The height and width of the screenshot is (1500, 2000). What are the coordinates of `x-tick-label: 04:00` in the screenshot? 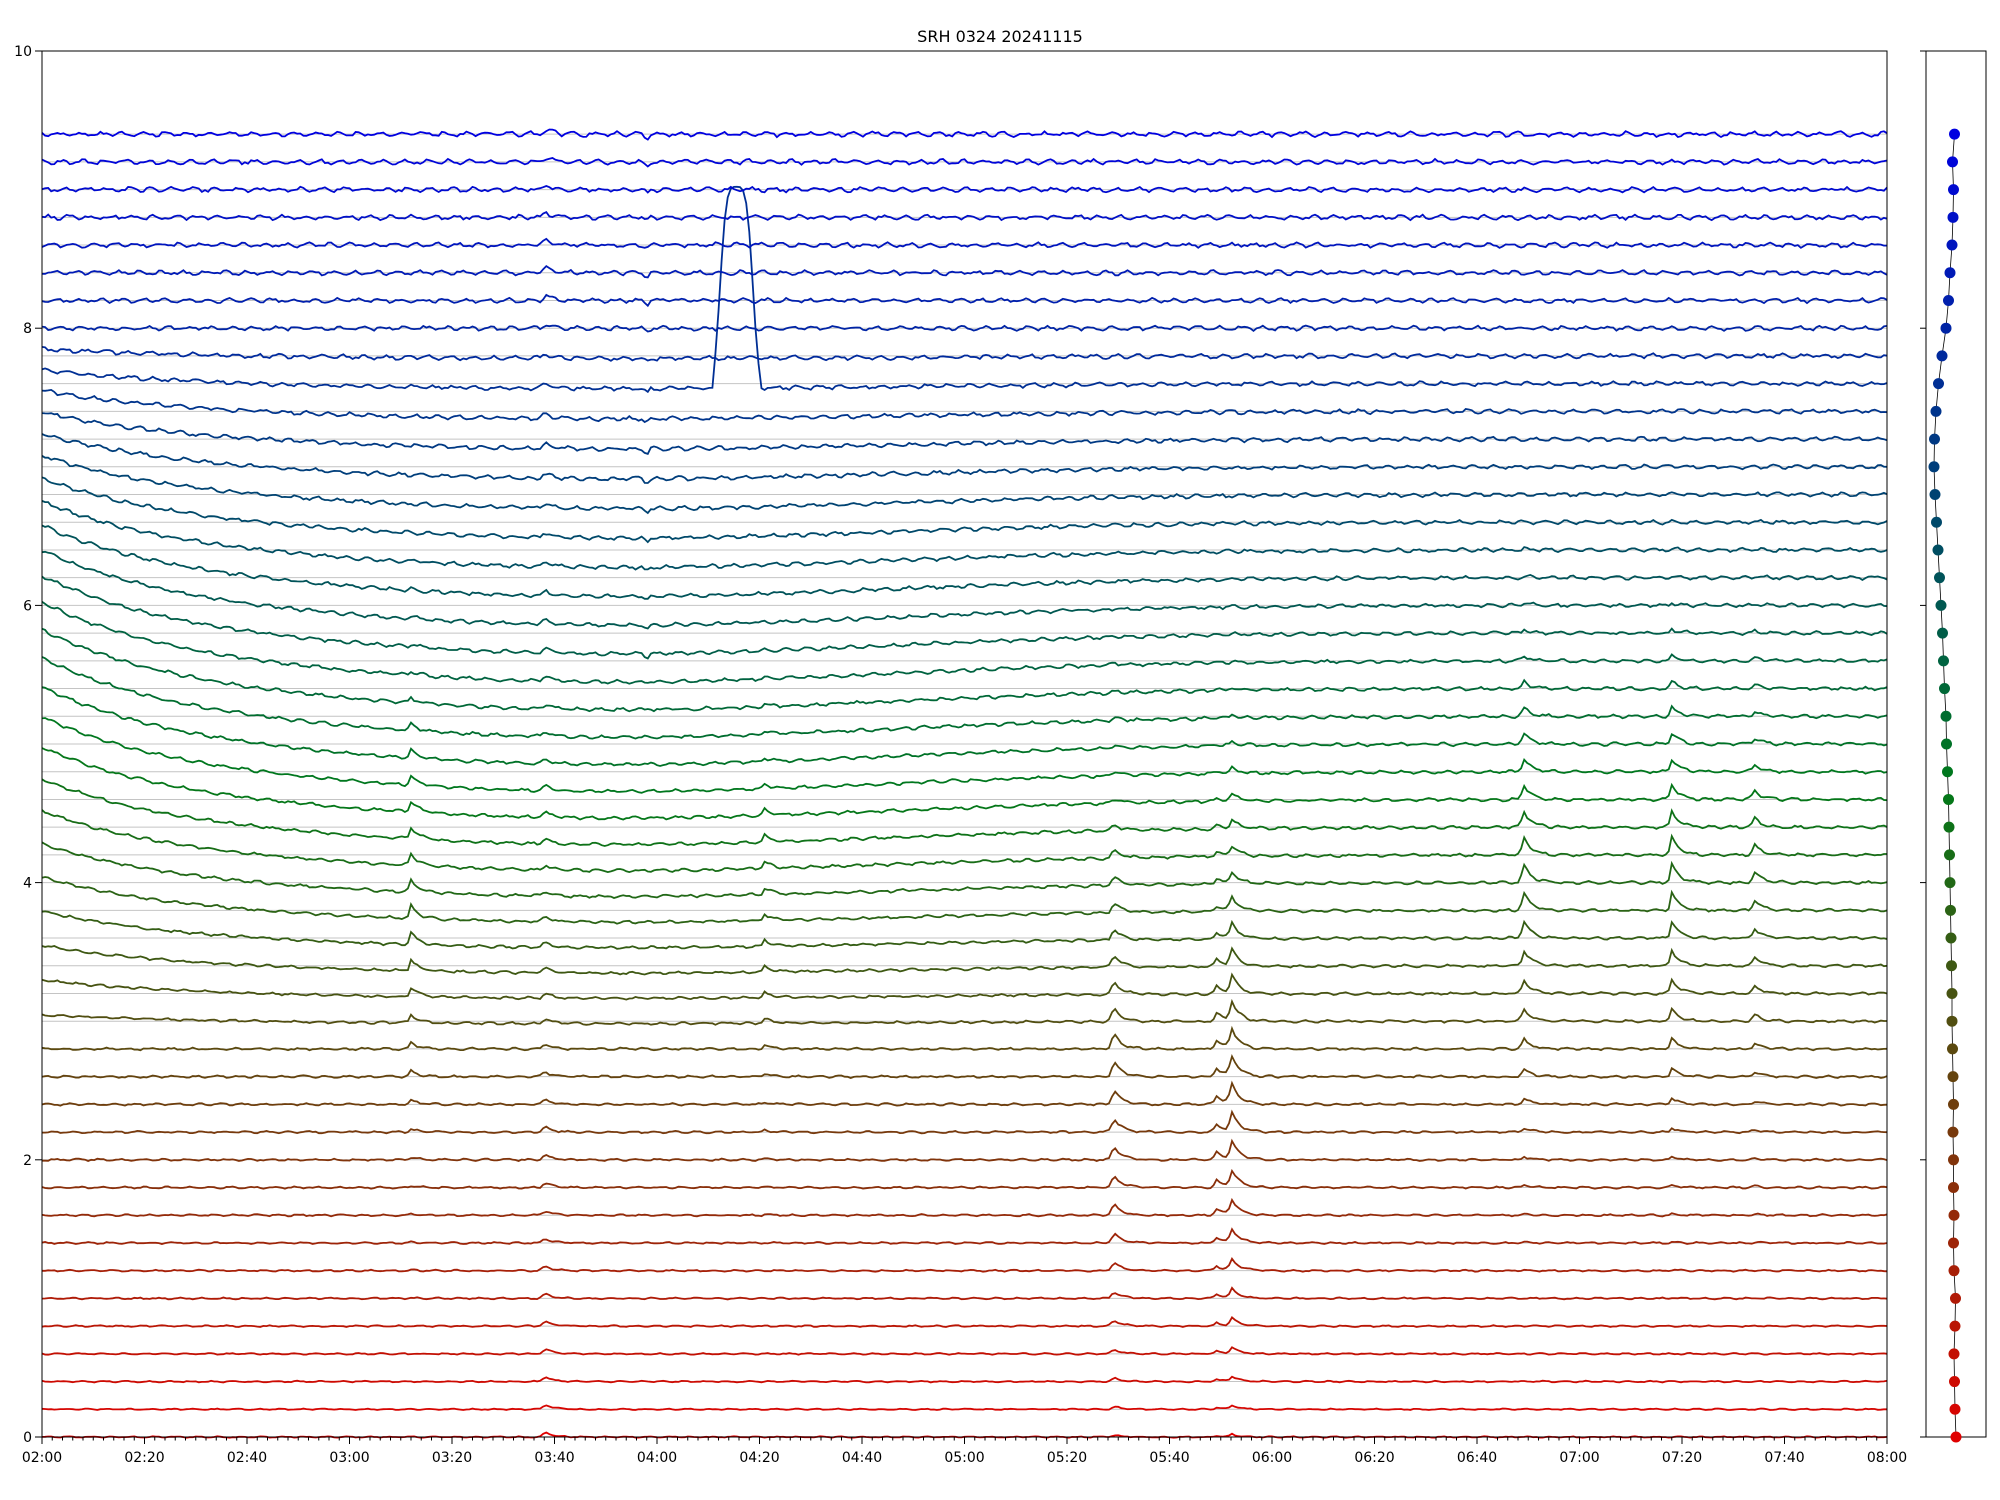 It's located at (657, 1458).